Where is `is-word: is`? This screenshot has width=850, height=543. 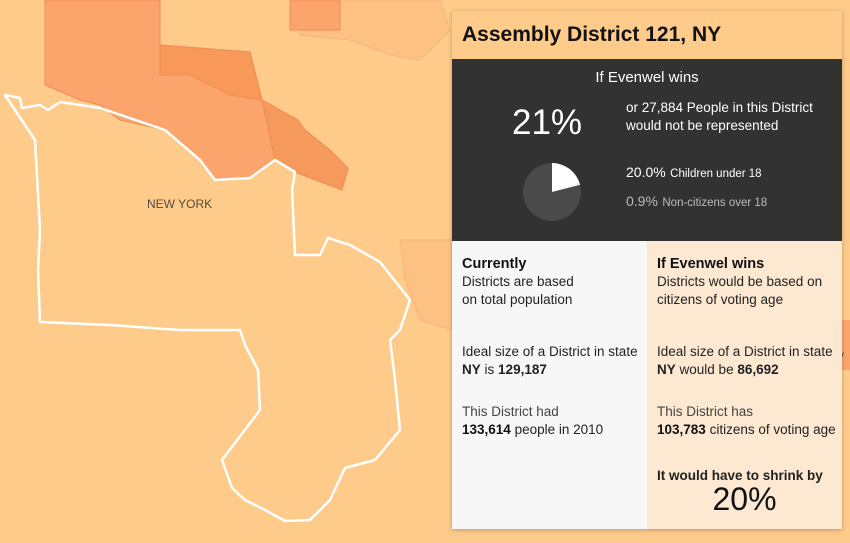
is-word: is is located at coordinates (489, 369).